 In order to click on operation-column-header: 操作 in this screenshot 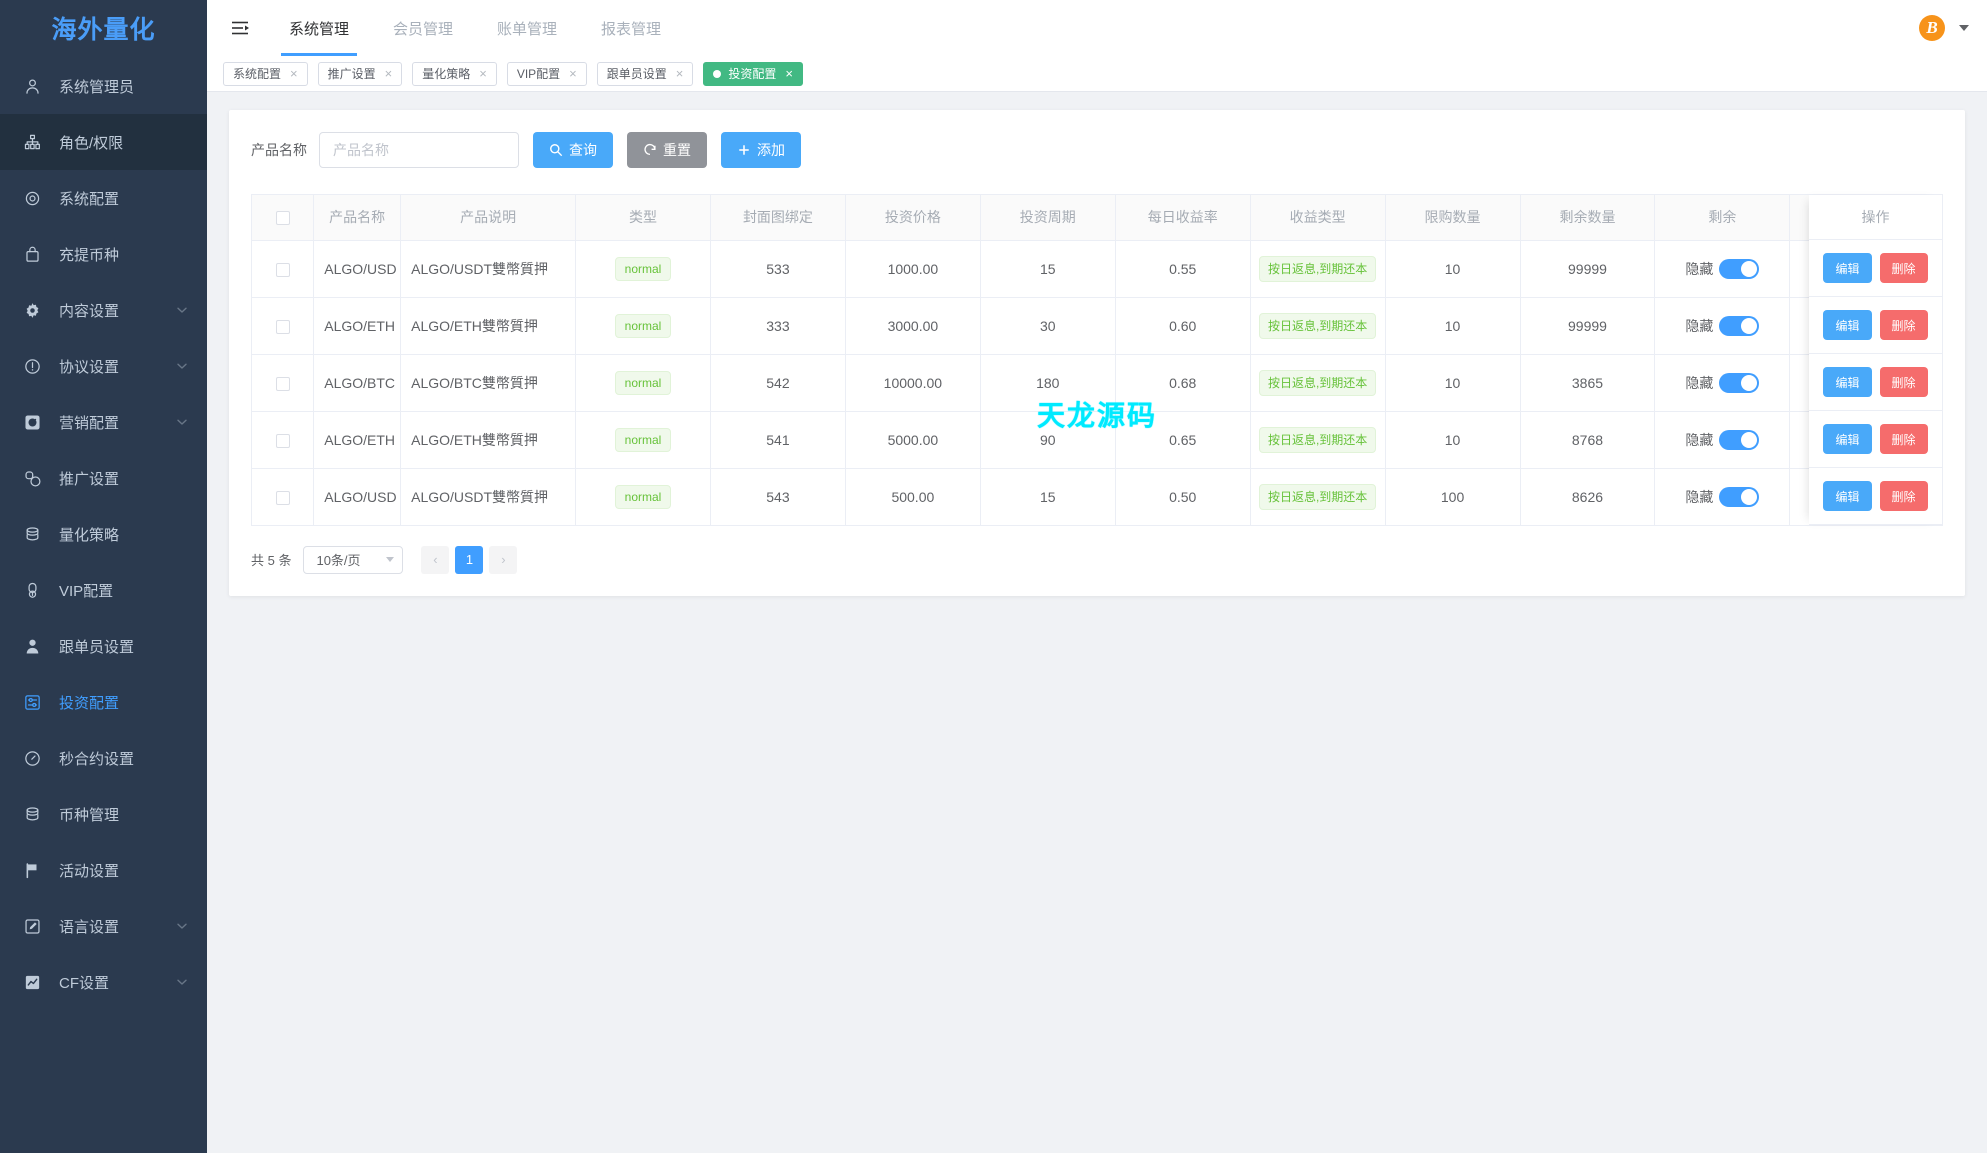, I will do `click(1875, 217)`.